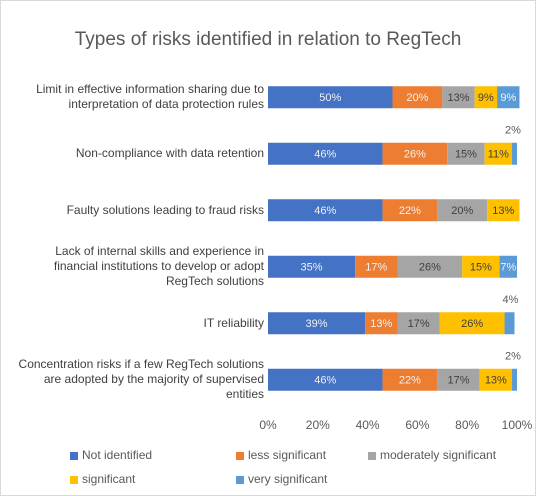  I want to click on data-label: 4%, so click(511, 300).